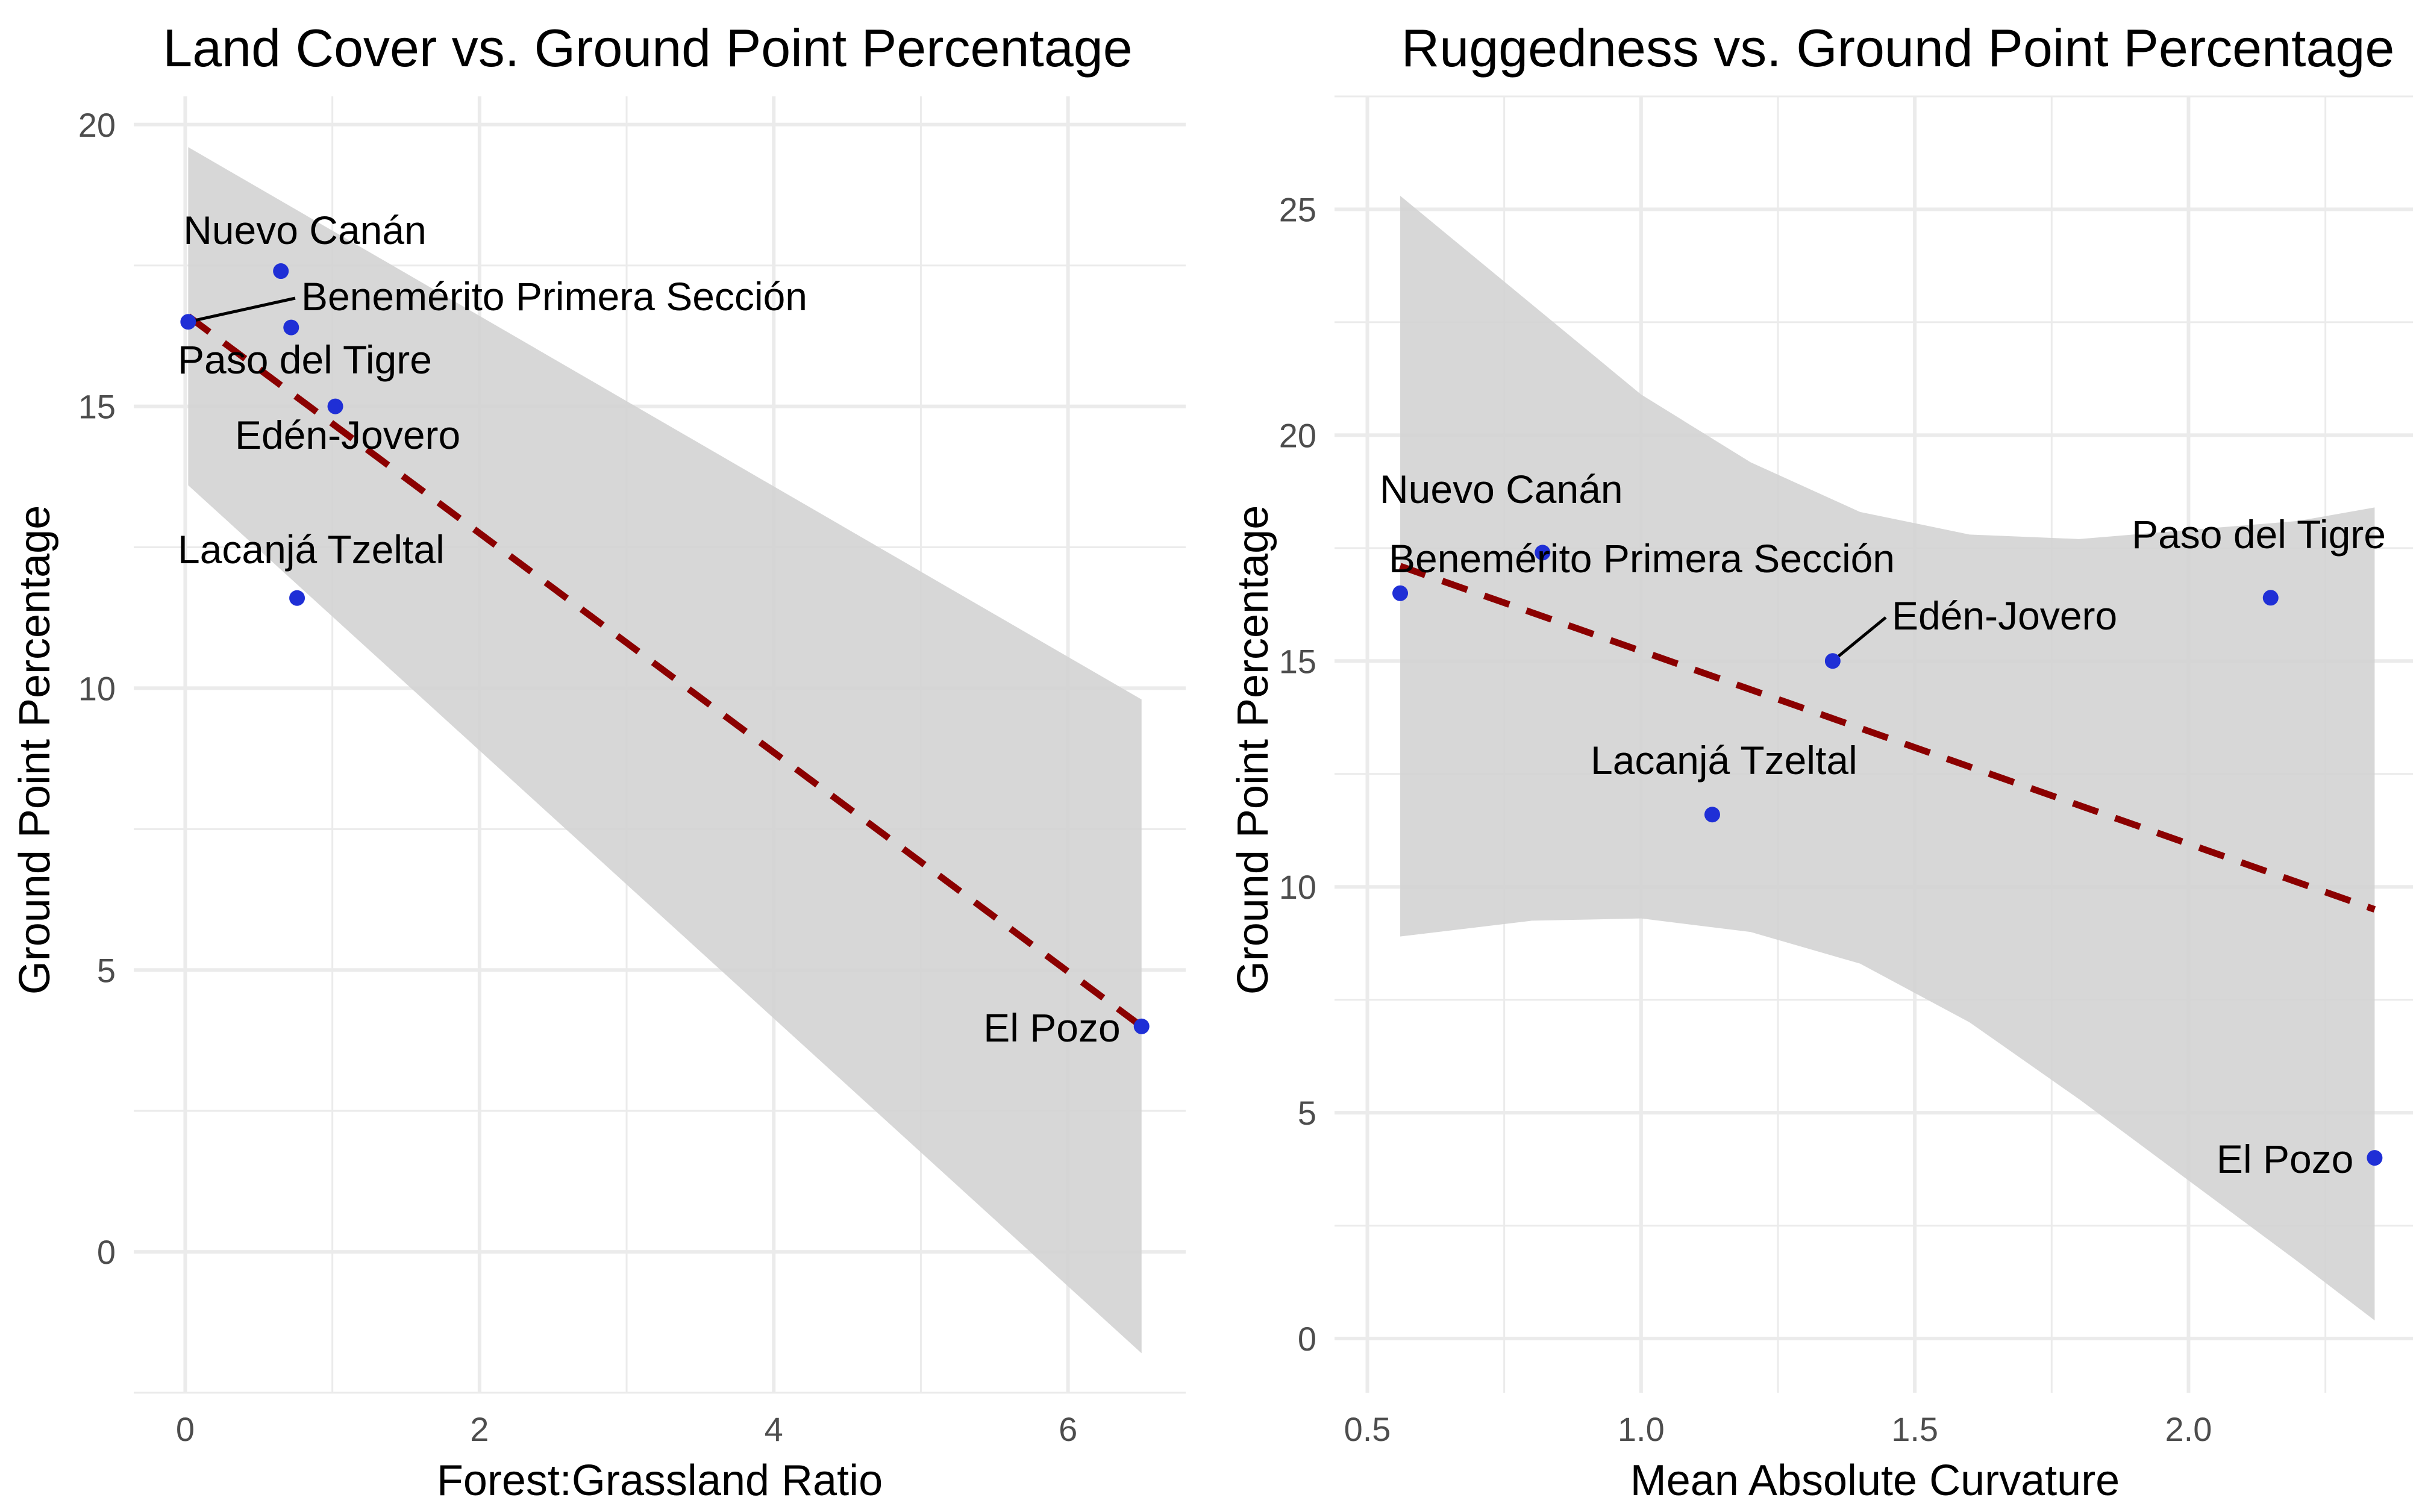 This screenshot has height=1512, width=2419. I want to click on x-tick-label: 0, so click(186, 1429).